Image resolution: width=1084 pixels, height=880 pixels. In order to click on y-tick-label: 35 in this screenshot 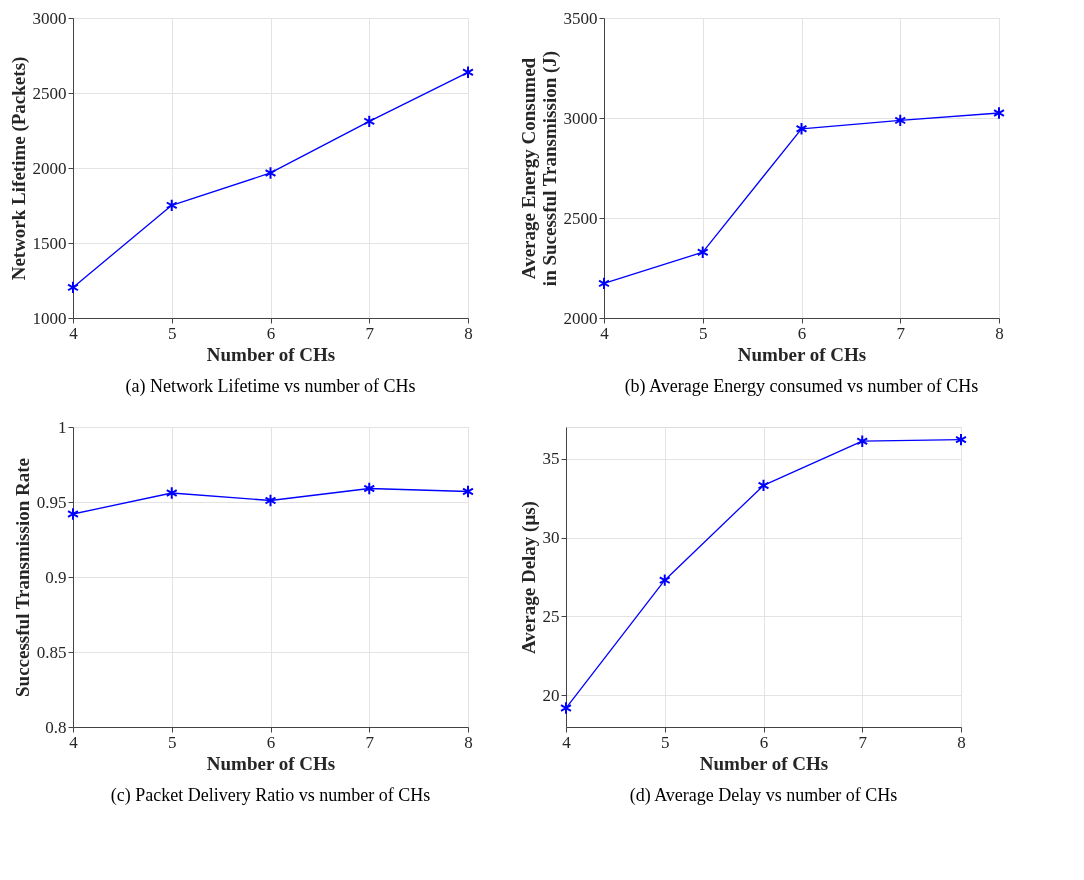, I will do `click(551, 459)`.